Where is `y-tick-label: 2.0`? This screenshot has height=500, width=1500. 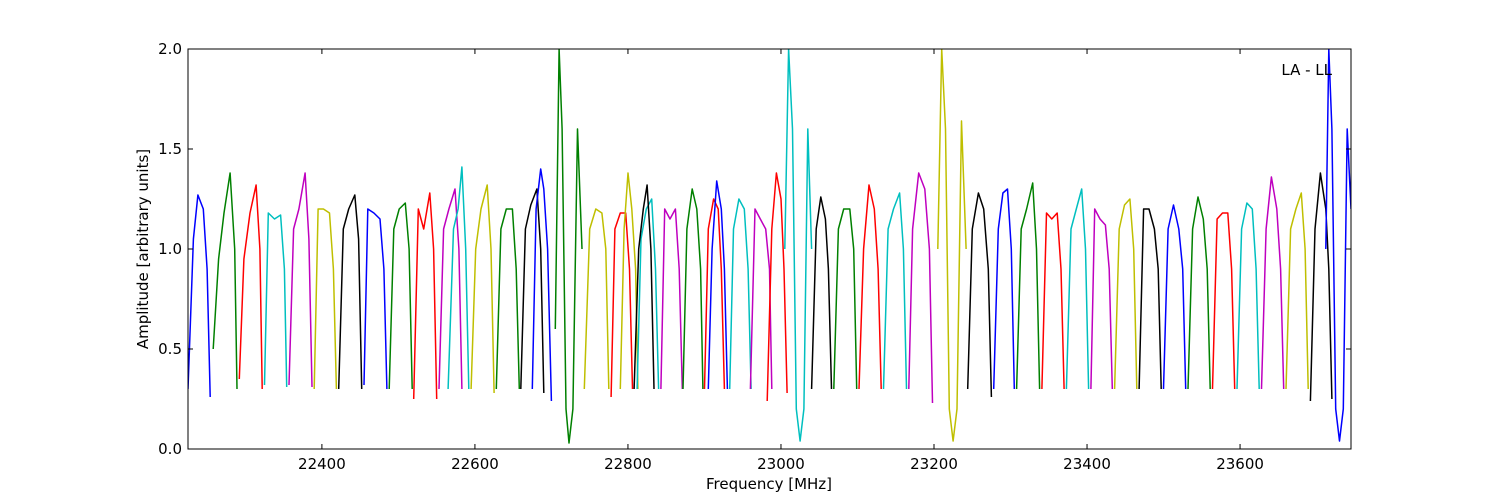
y-tick-label: 2.0 is located at coordinates (170, 49).